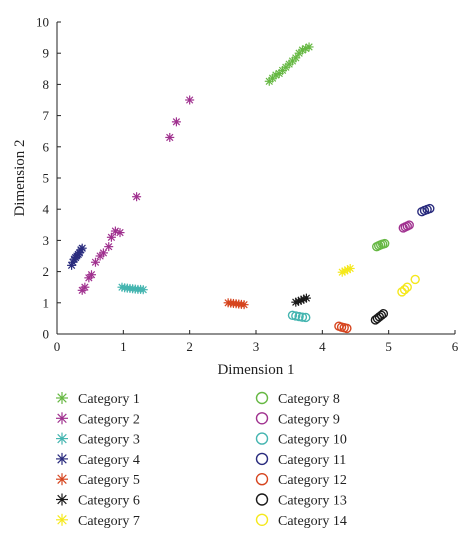 Image resolution: width=474 pixels, height=546 pixels. I want to click on legend-label: Category 10, so click(312, 440).